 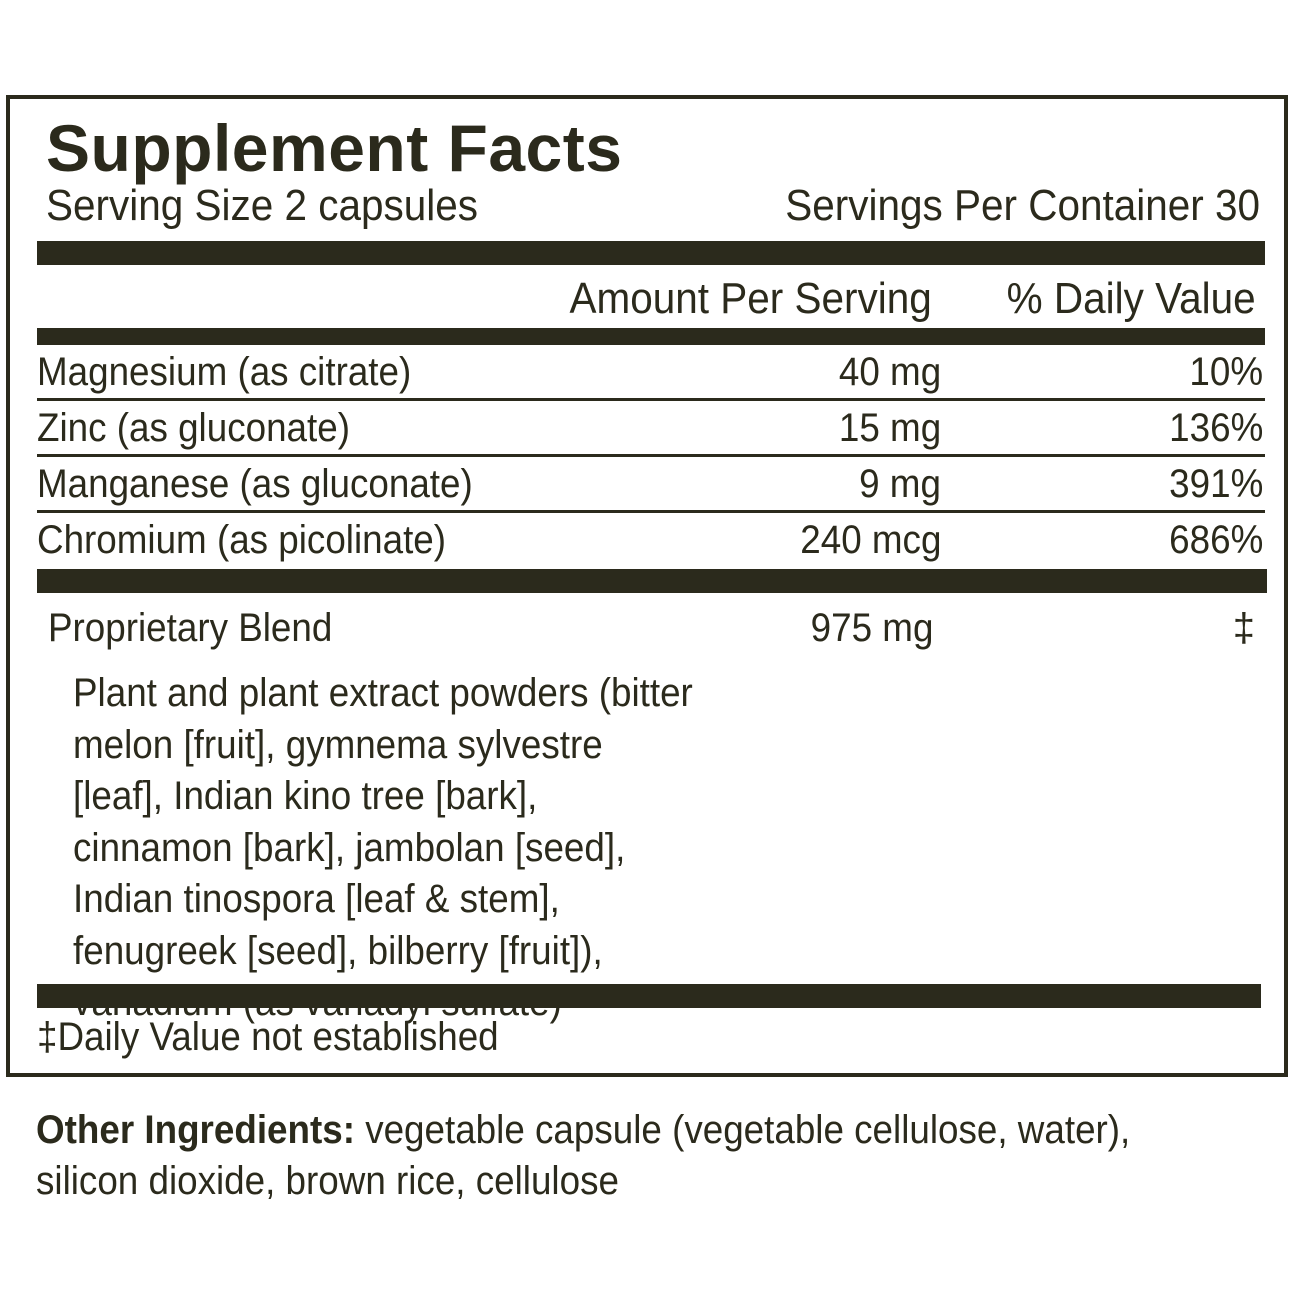 What do you see at coordinates (889, 372) in the screenshot?
I see `nutrient-amount: 40 mg` at bounding box center [889, 372].